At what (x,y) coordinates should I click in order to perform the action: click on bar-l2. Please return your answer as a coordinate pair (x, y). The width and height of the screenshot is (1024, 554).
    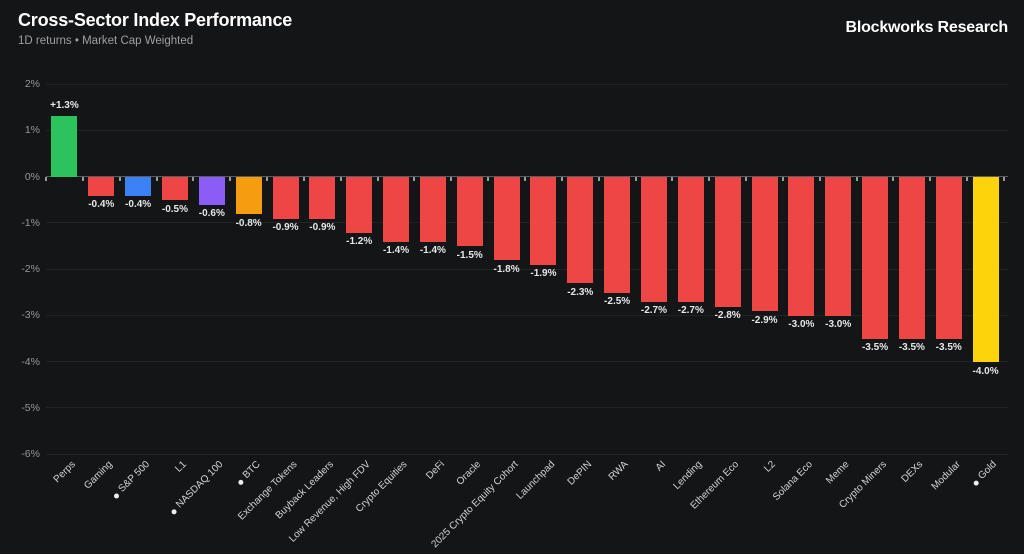
    Looking at the image, I should click on (764, 244).